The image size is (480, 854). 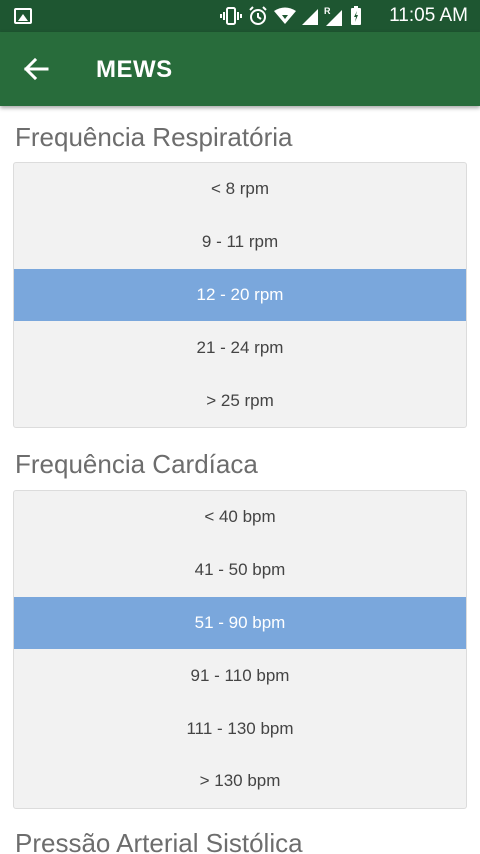 What do you see at coordinates (240, 347) in the screenshot?
I see `respiratory-rate-option: 21 - 24 rpm` at bounding box center [240, 347].